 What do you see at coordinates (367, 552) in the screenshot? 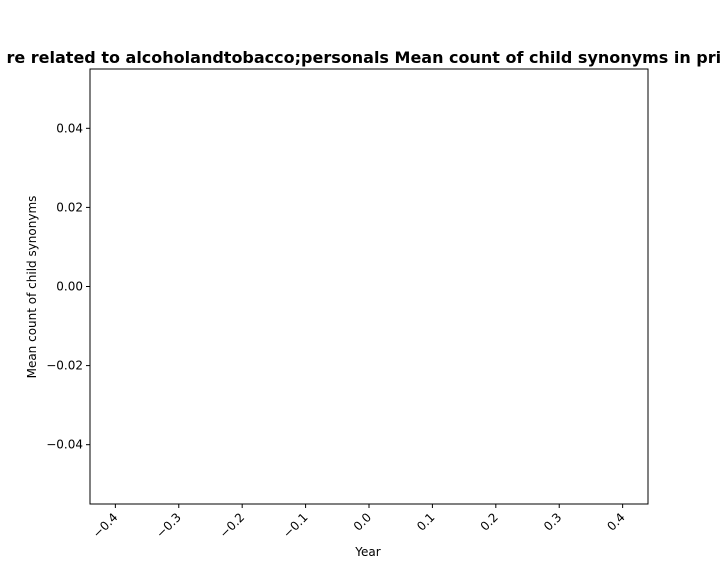
I see `x-axis-label: Year` at bounding box center [367, 552].